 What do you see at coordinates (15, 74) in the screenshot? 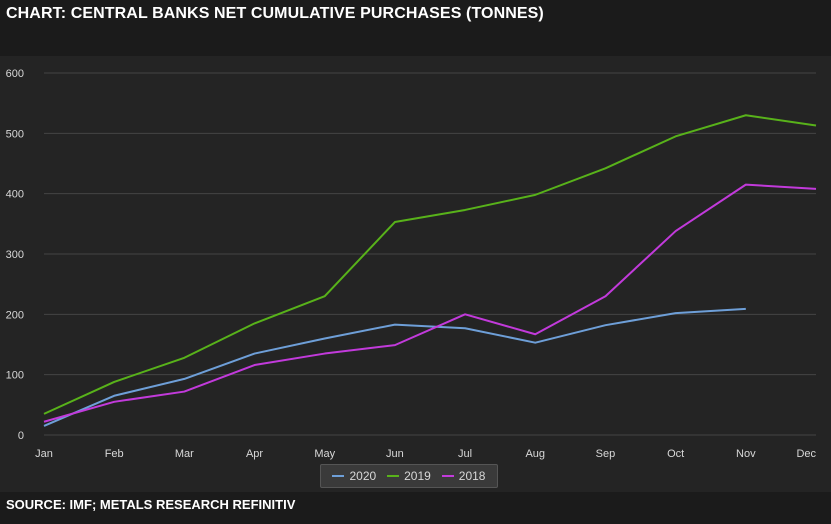
I see `y-tick-label: 600` at bounding box center [15, 74].